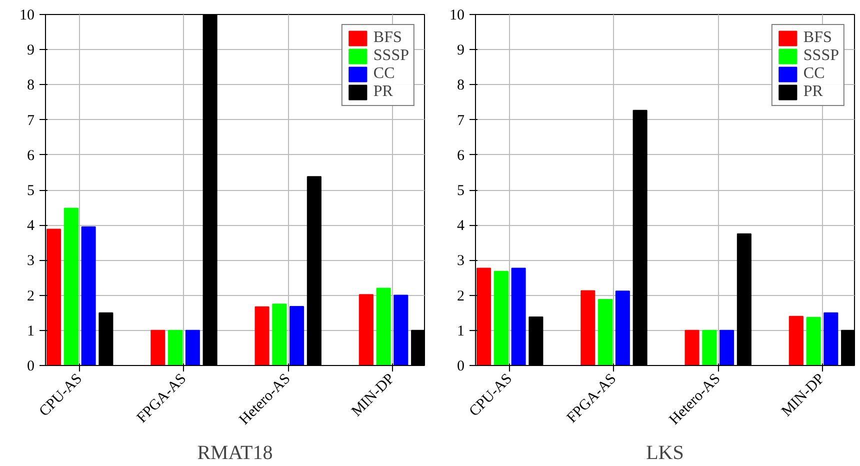 This screenshot has height=466, width=860. What do you see at coordinates (665, 453) in the screenshot?
I see `x-axis-title: LKS` at bounding box center [665, 453].